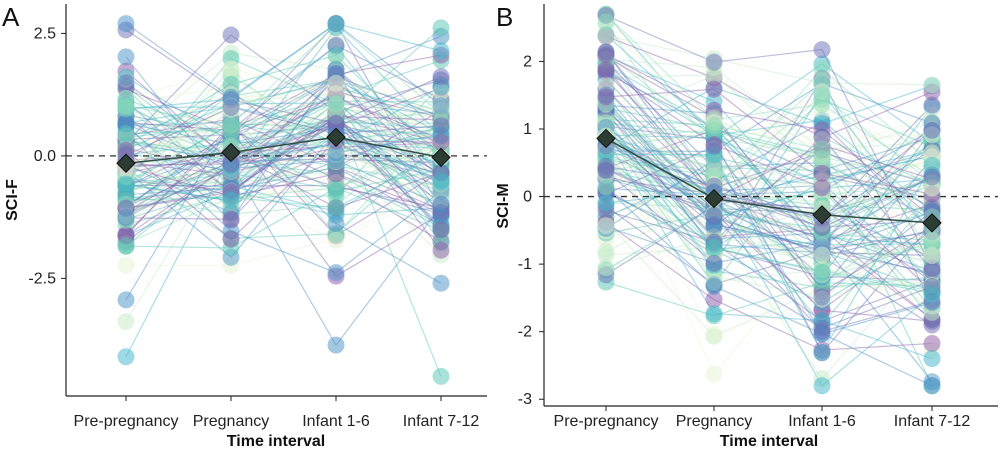 This screenshot has width=1000, height=450. What do you see at coordinates (525, 399) in the screenshot?
I see `y-tick-label: -3` at bounding box center [525, 399].